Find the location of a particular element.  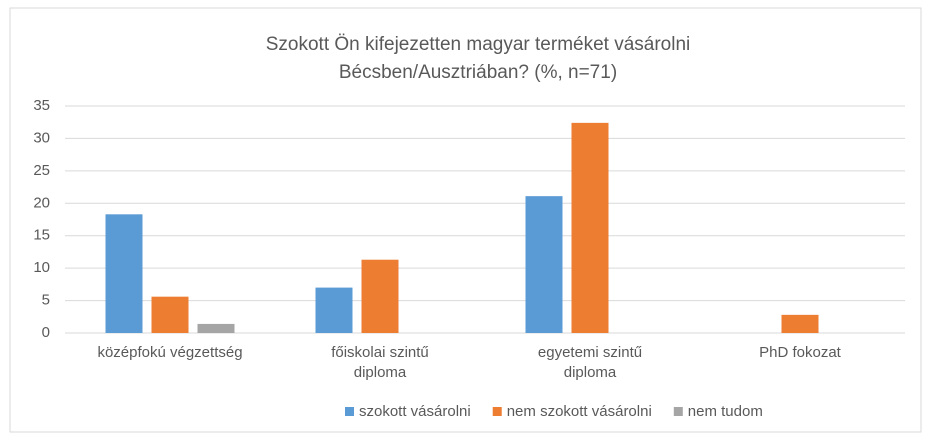

y-tick-label: 20 is located at coordinates (41, 202).